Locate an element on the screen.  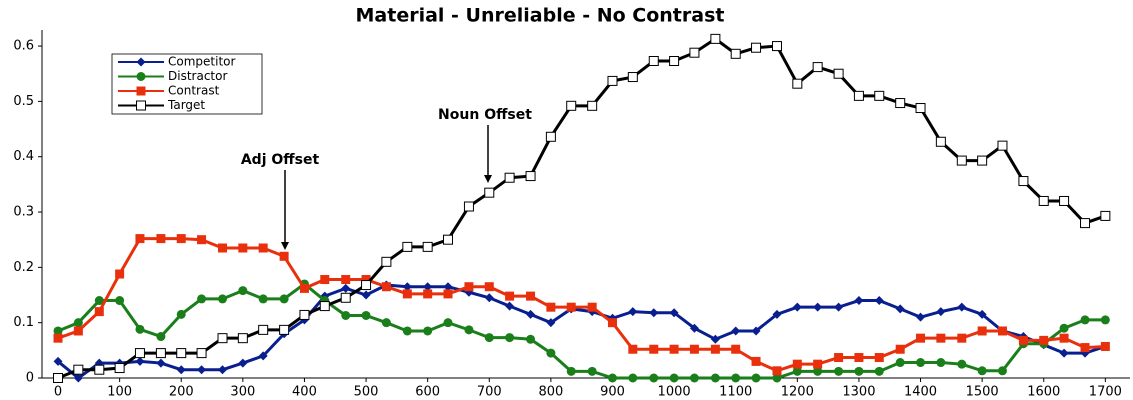
legend-label: Target is located at coordinates (186, 105).